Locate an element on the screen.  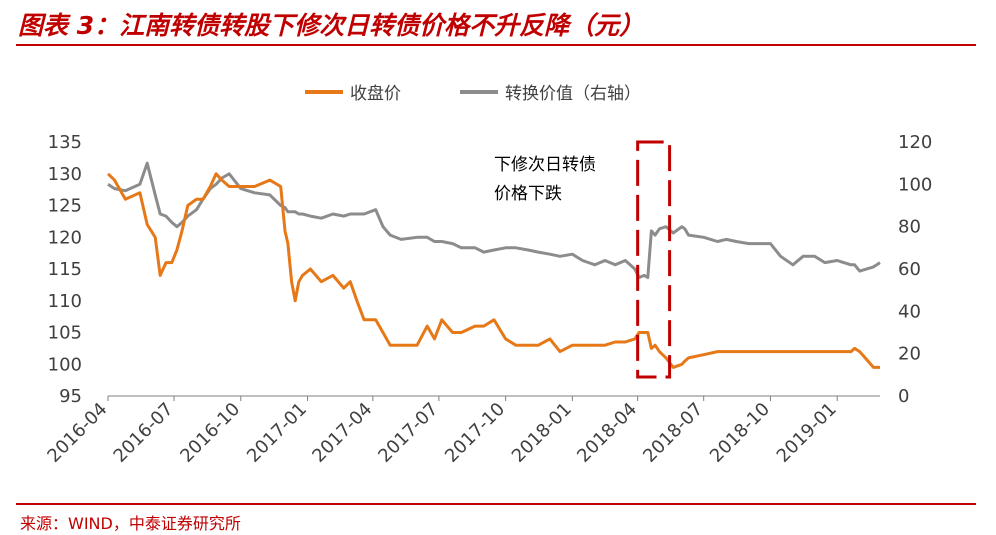
legend-label-conv: 转换价值（右轴） is located at coordinates (573, 94).